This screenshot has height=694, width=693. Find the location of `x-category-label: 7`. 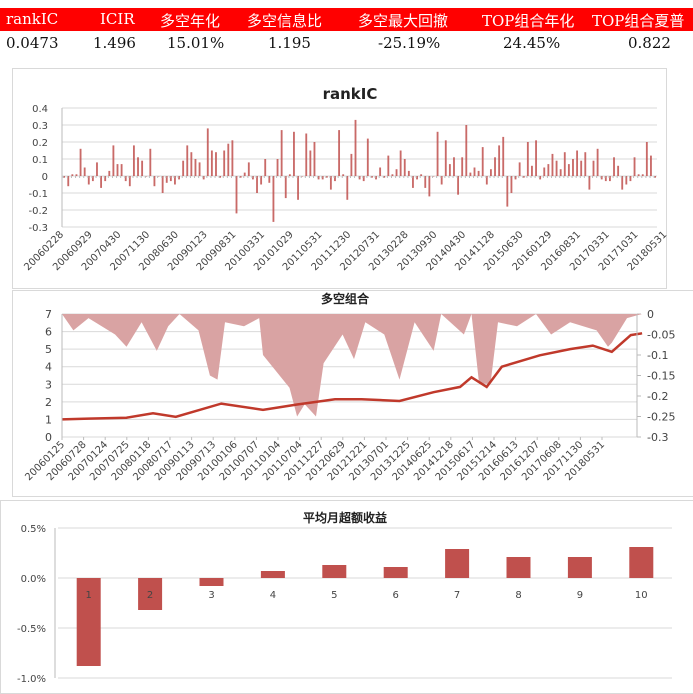

x-category-label: 7 is located at coordinates (457, 595).